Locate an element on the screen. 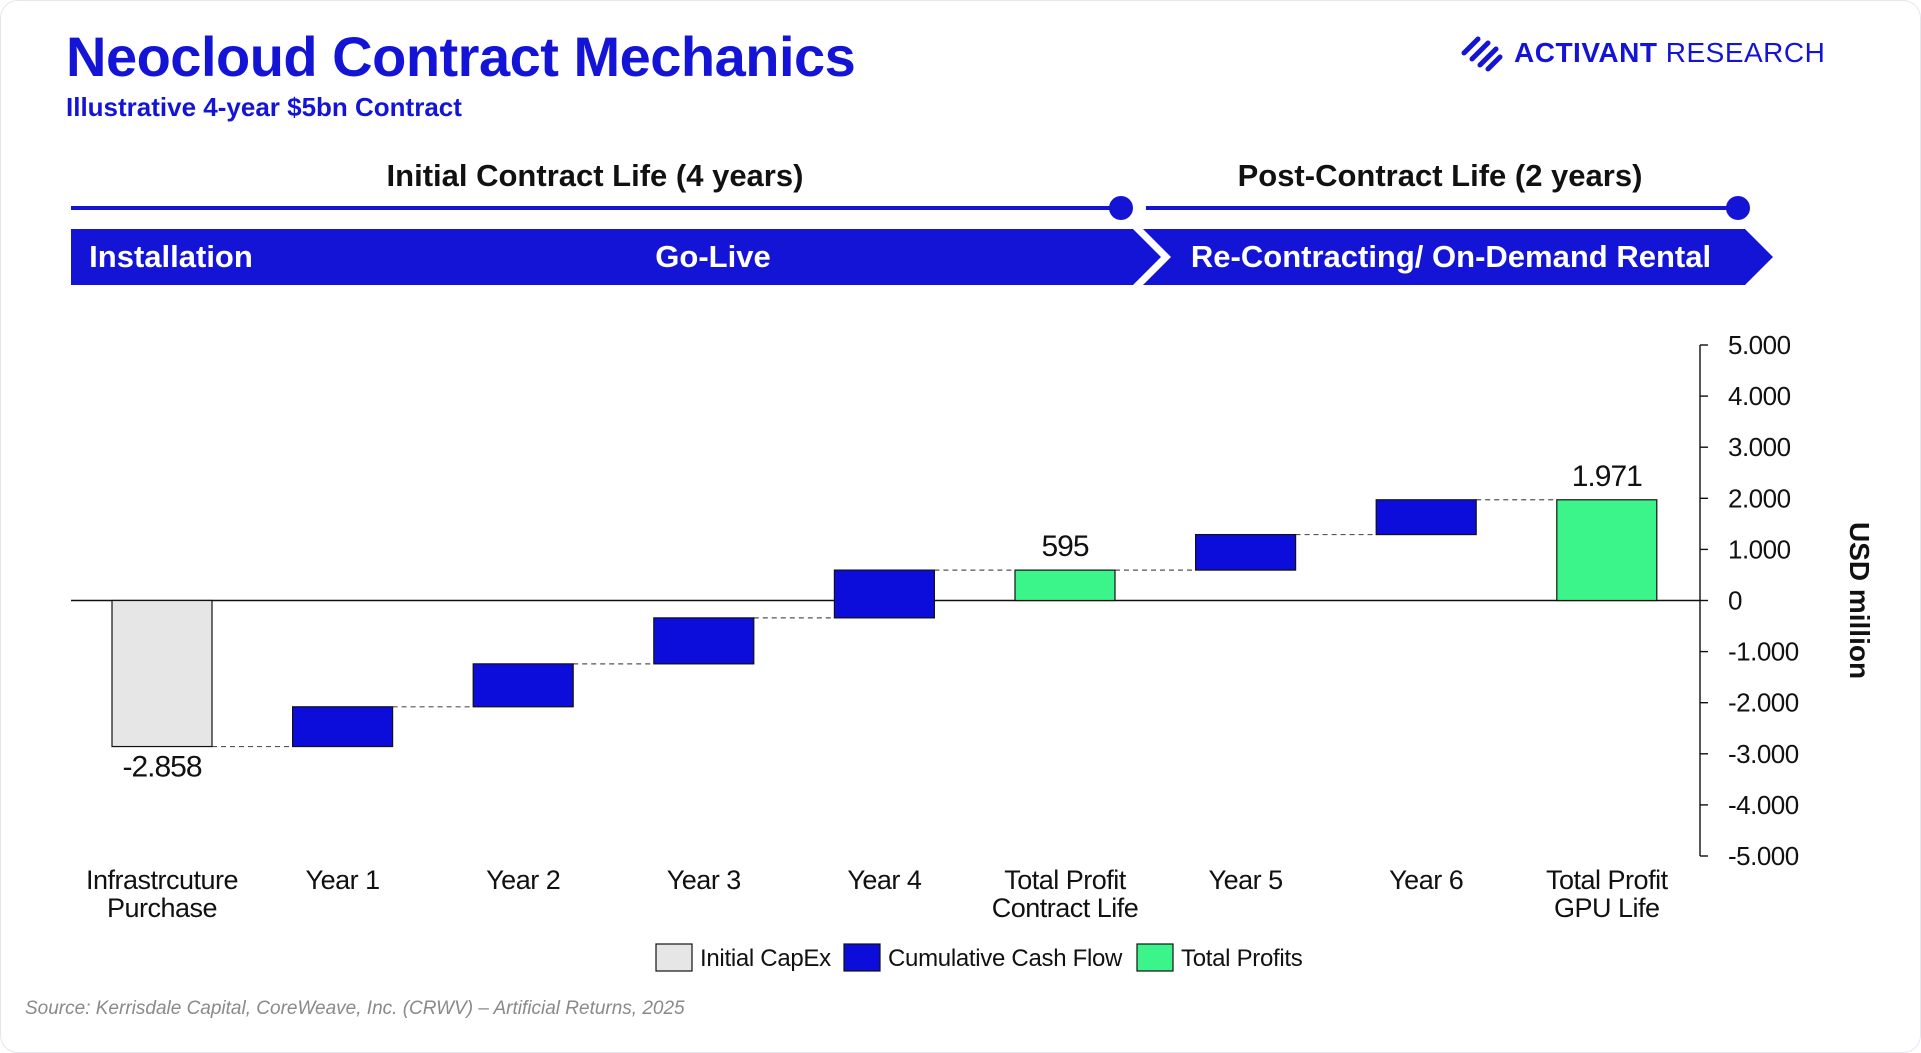  x-category-label: GPU Life is located at coordinates (1607, 908).